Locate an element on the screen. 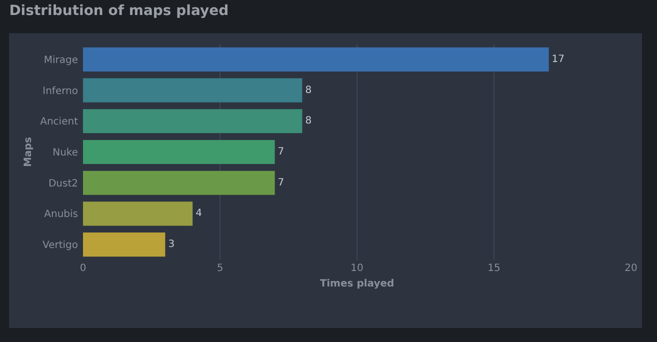 The image size is (657, 342). y-tick-label: Ancient is located at coordinates (59, 122).